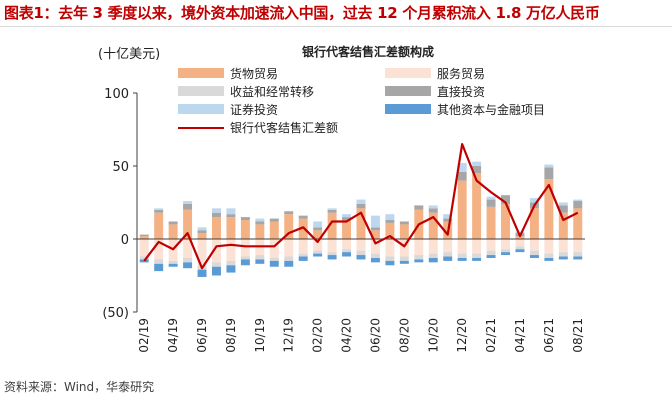  Describe the element at coordinates (274, 220) in the screenshot. I see `bar-direct-11/19` at that location.